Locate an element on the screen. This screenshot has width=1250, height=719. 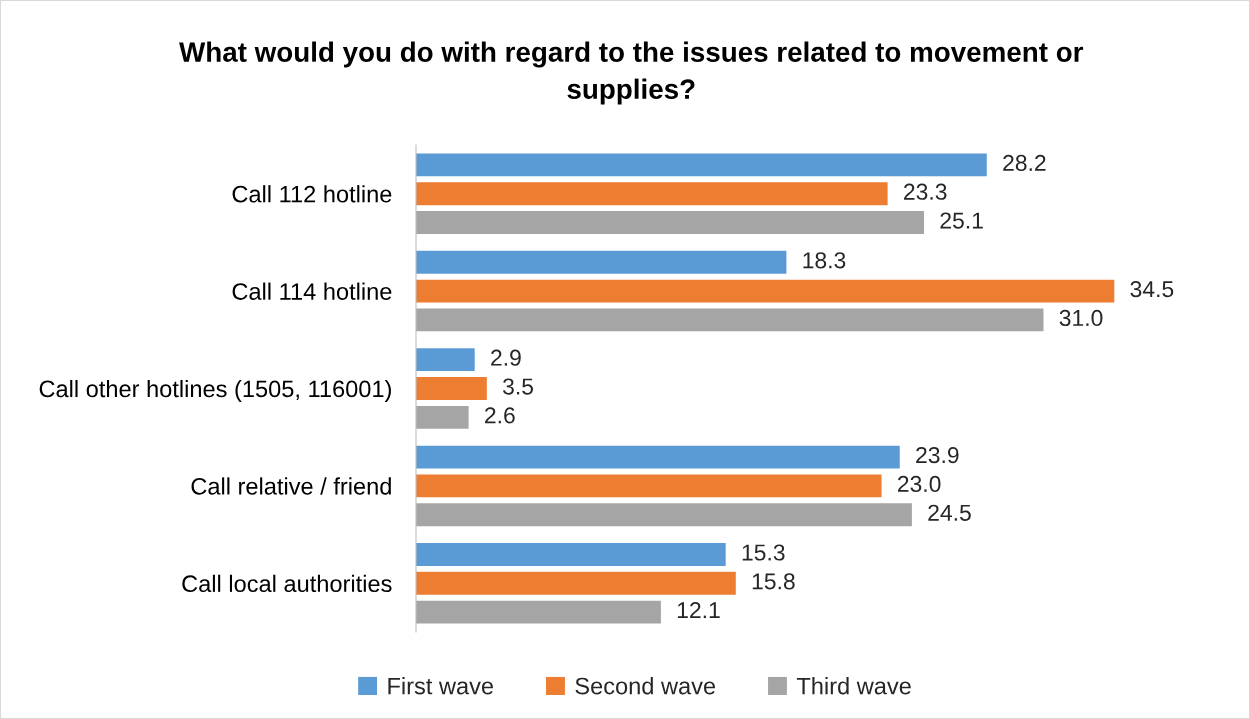
chart-title: What would you do with regard to the issues related to movement or supplies? is located at coordinates (631, 73).